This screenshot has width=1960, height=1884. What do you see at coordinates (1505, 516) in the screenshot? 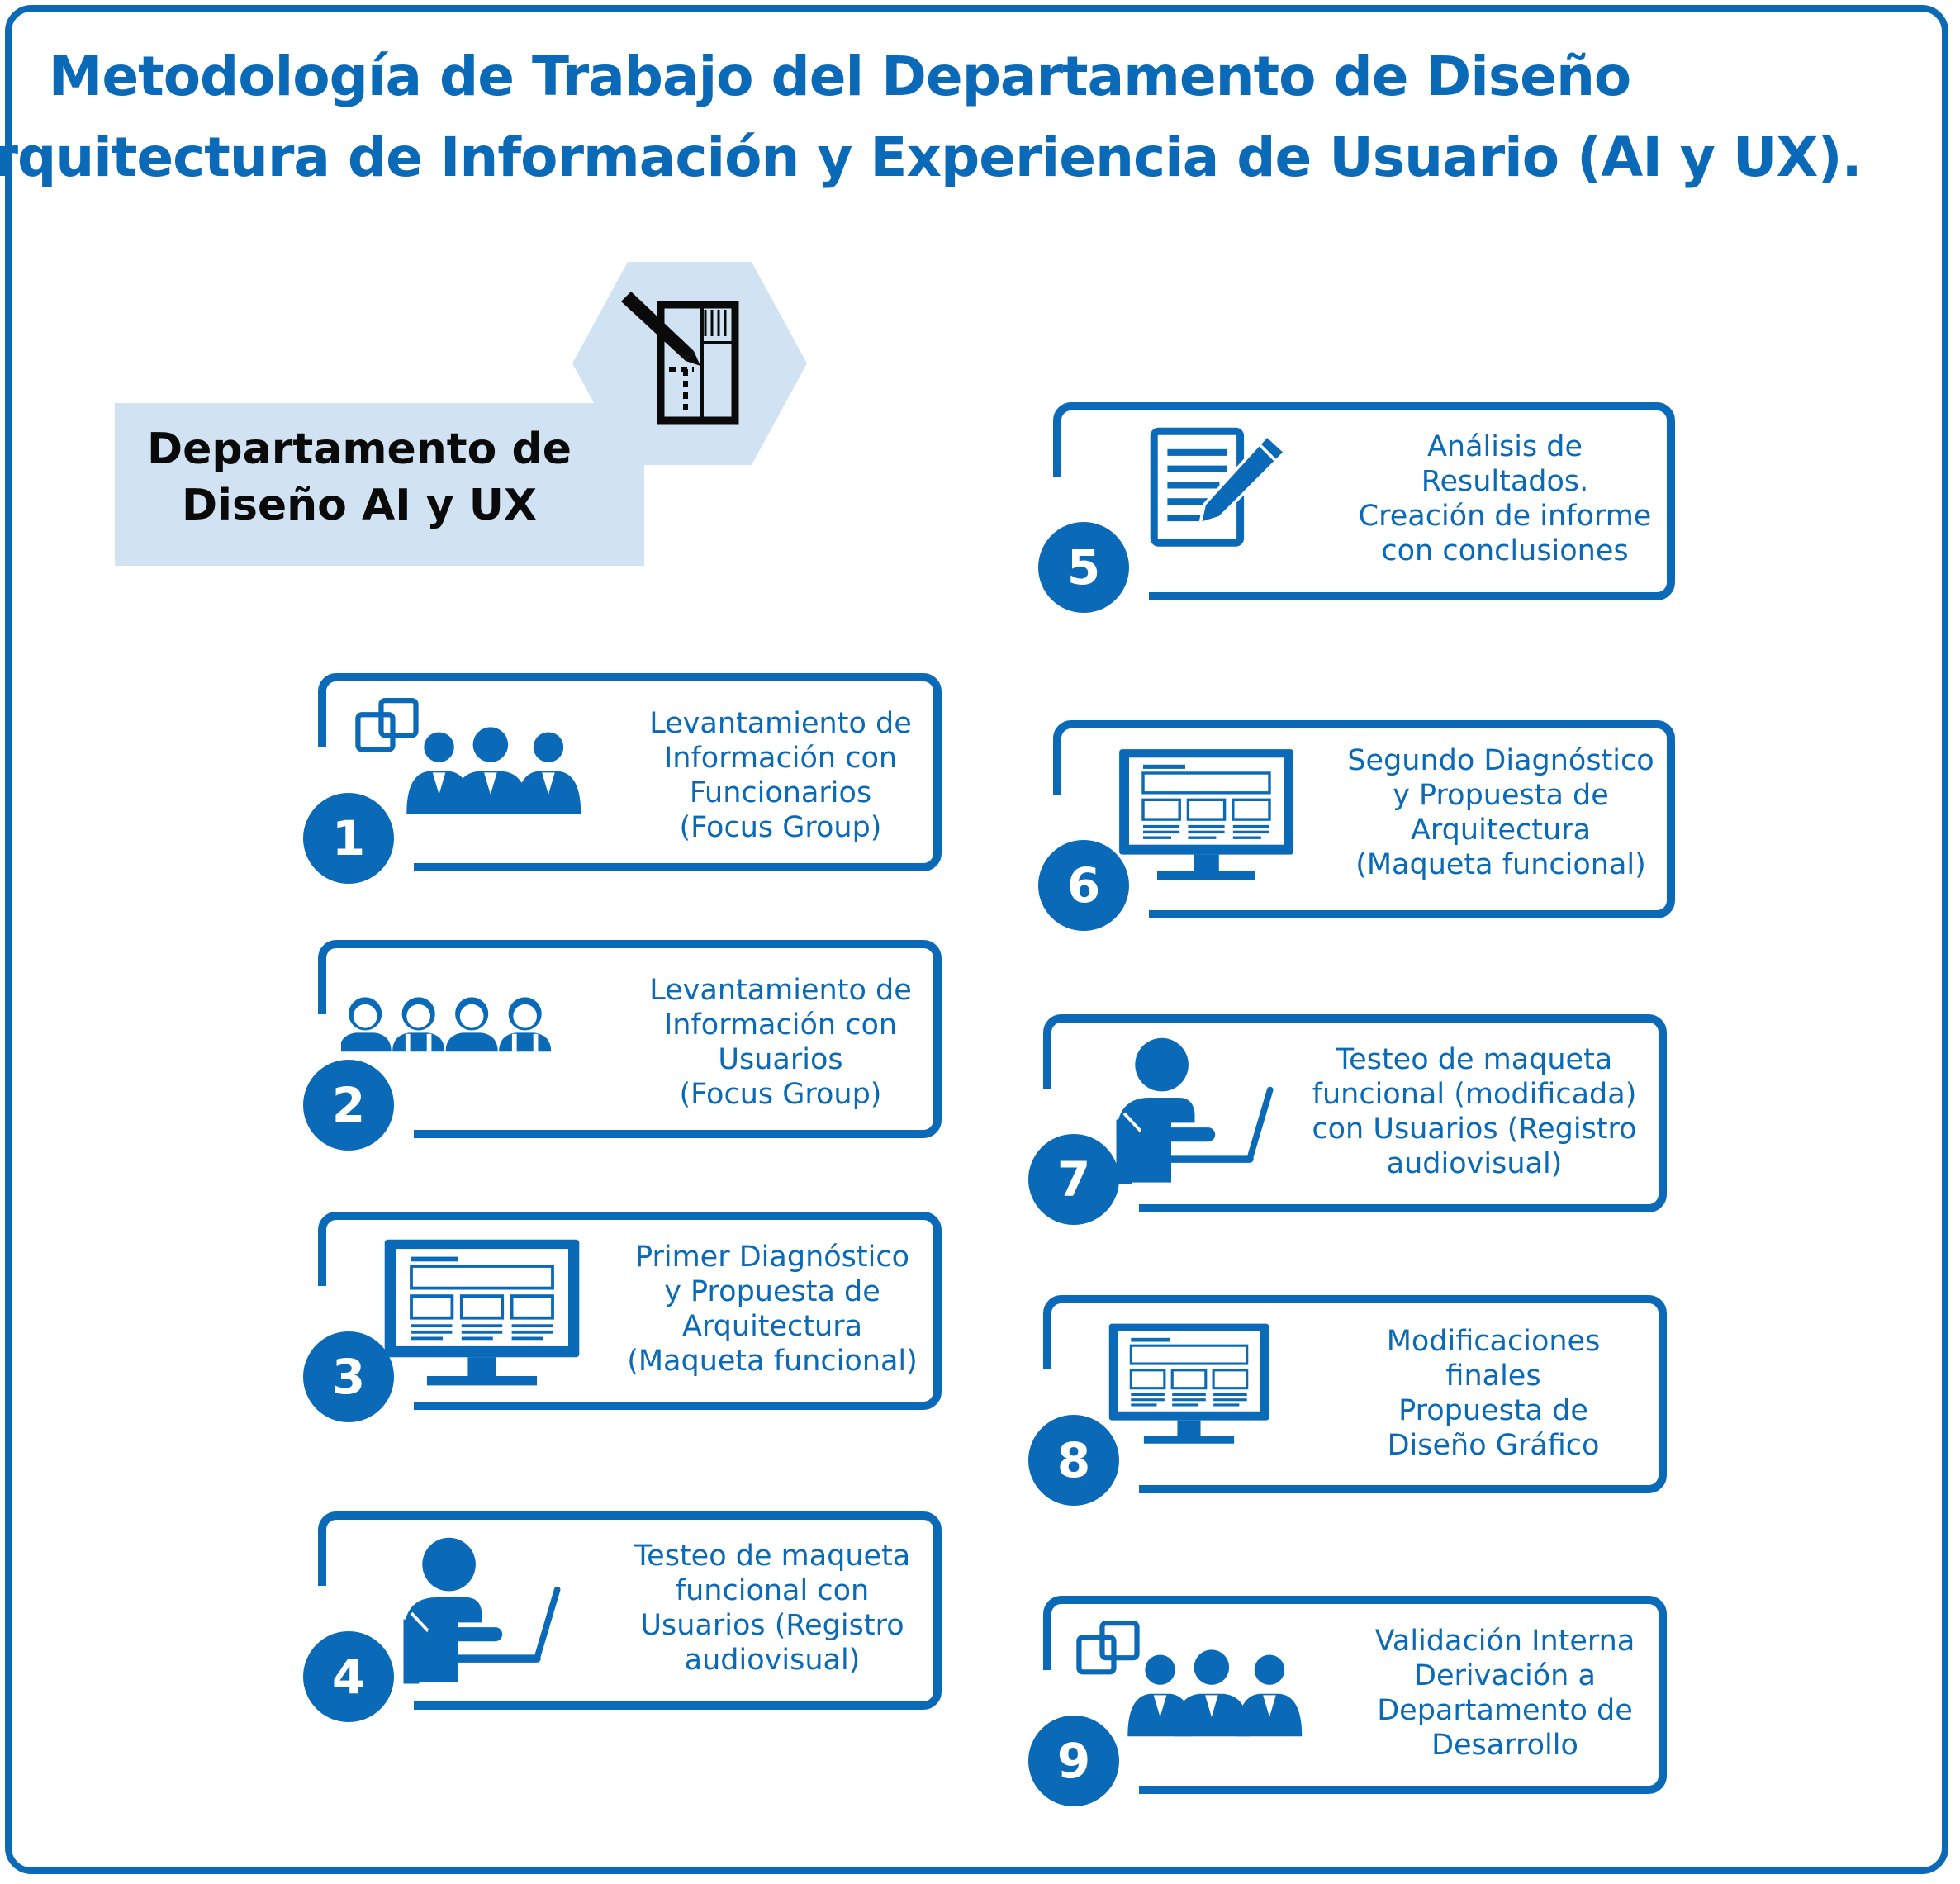
I see `step-text-line: Creación de informe` at bounding box center [1505, 516].